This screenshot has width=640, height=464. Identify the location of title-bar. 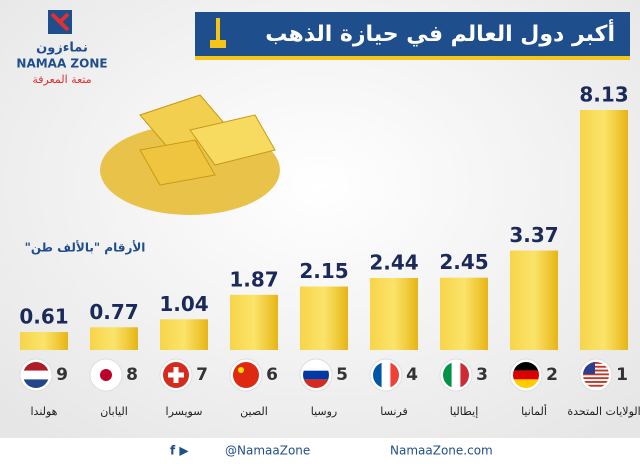
(412, 34).